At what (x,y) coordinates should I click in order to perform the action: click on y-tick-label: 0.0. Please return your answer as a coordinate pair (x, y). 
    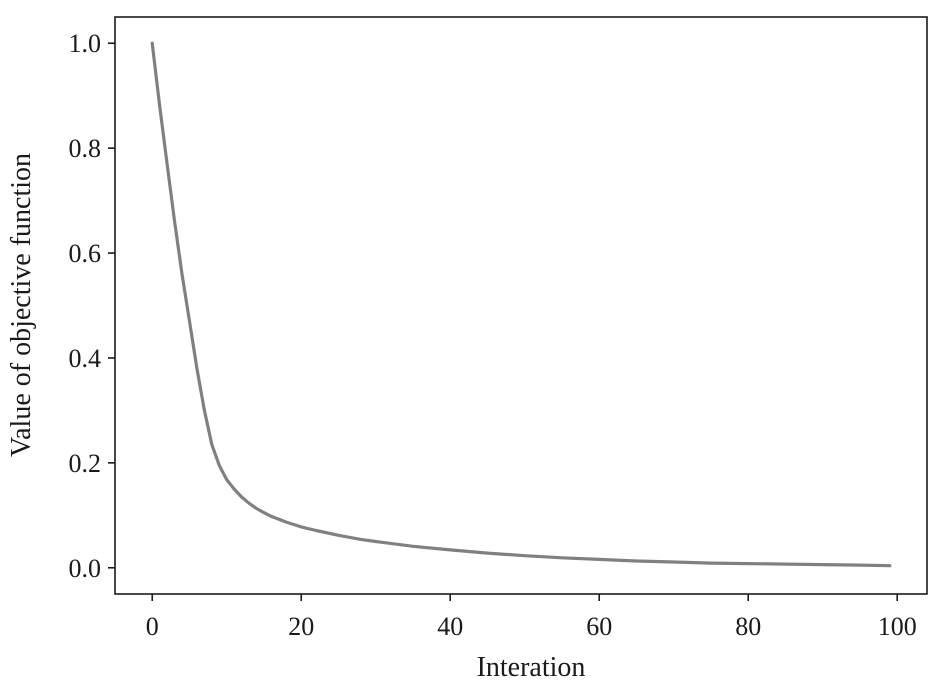
    Looking at the image, I should click on (85, 568).